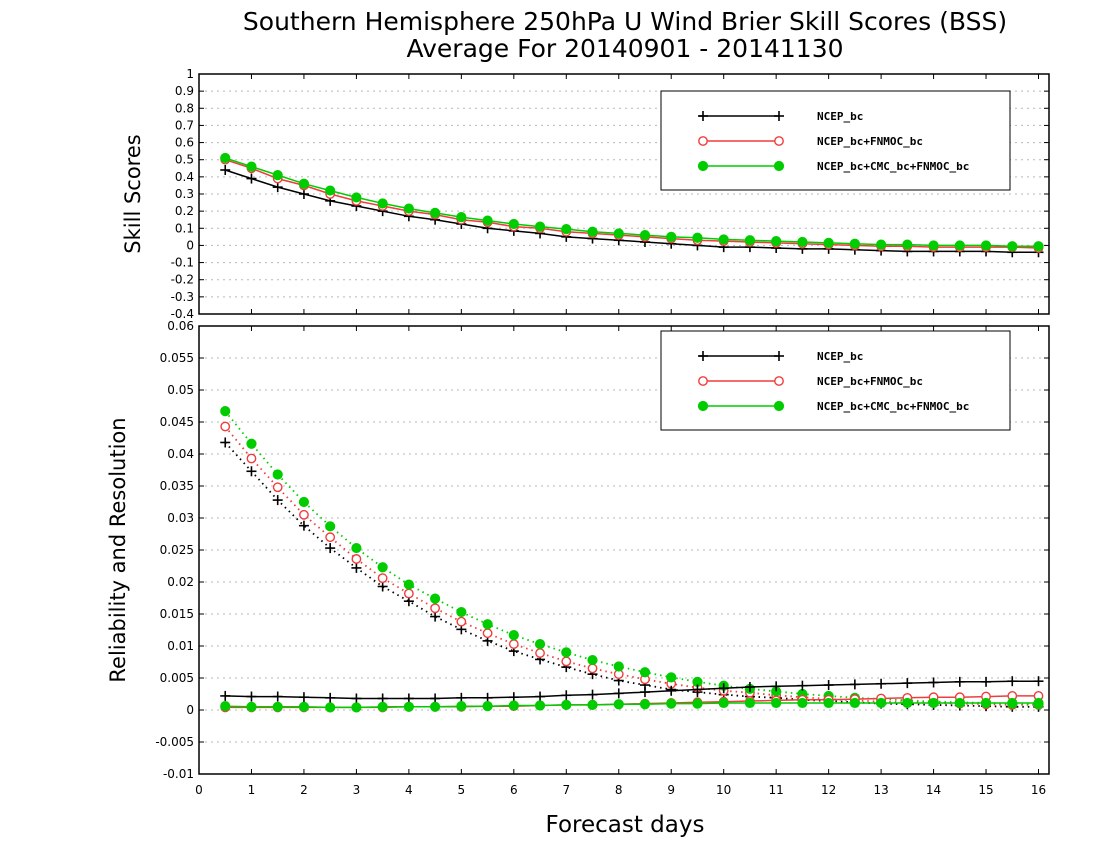 The height and width of the screenshot is (850, 1100). What do you see at coordinates (671, 790) in the screenshot?
I see `x-tick-label: 9` at bounding box center [671, 790].